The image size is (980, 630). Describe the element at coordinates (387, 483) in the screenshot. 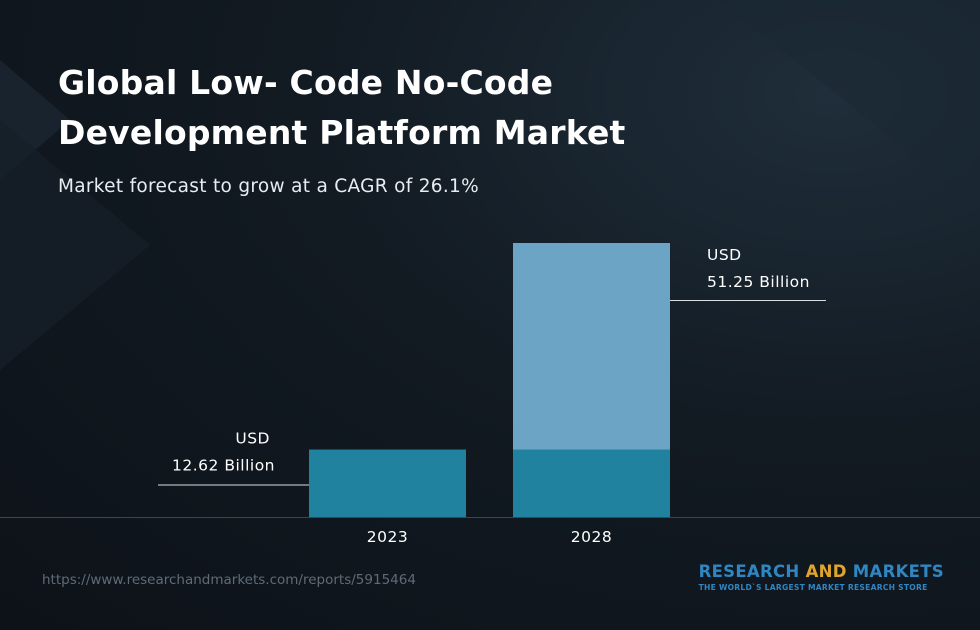

I see `bar-2023` at that location.